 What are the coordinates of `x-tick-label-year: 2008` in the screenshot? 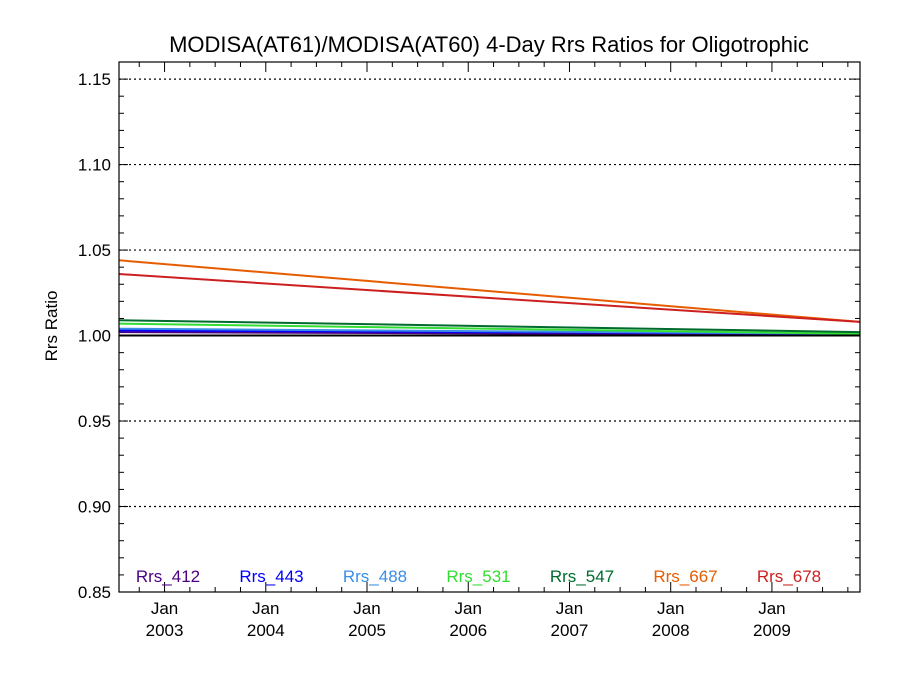 It's located at (671, 630).